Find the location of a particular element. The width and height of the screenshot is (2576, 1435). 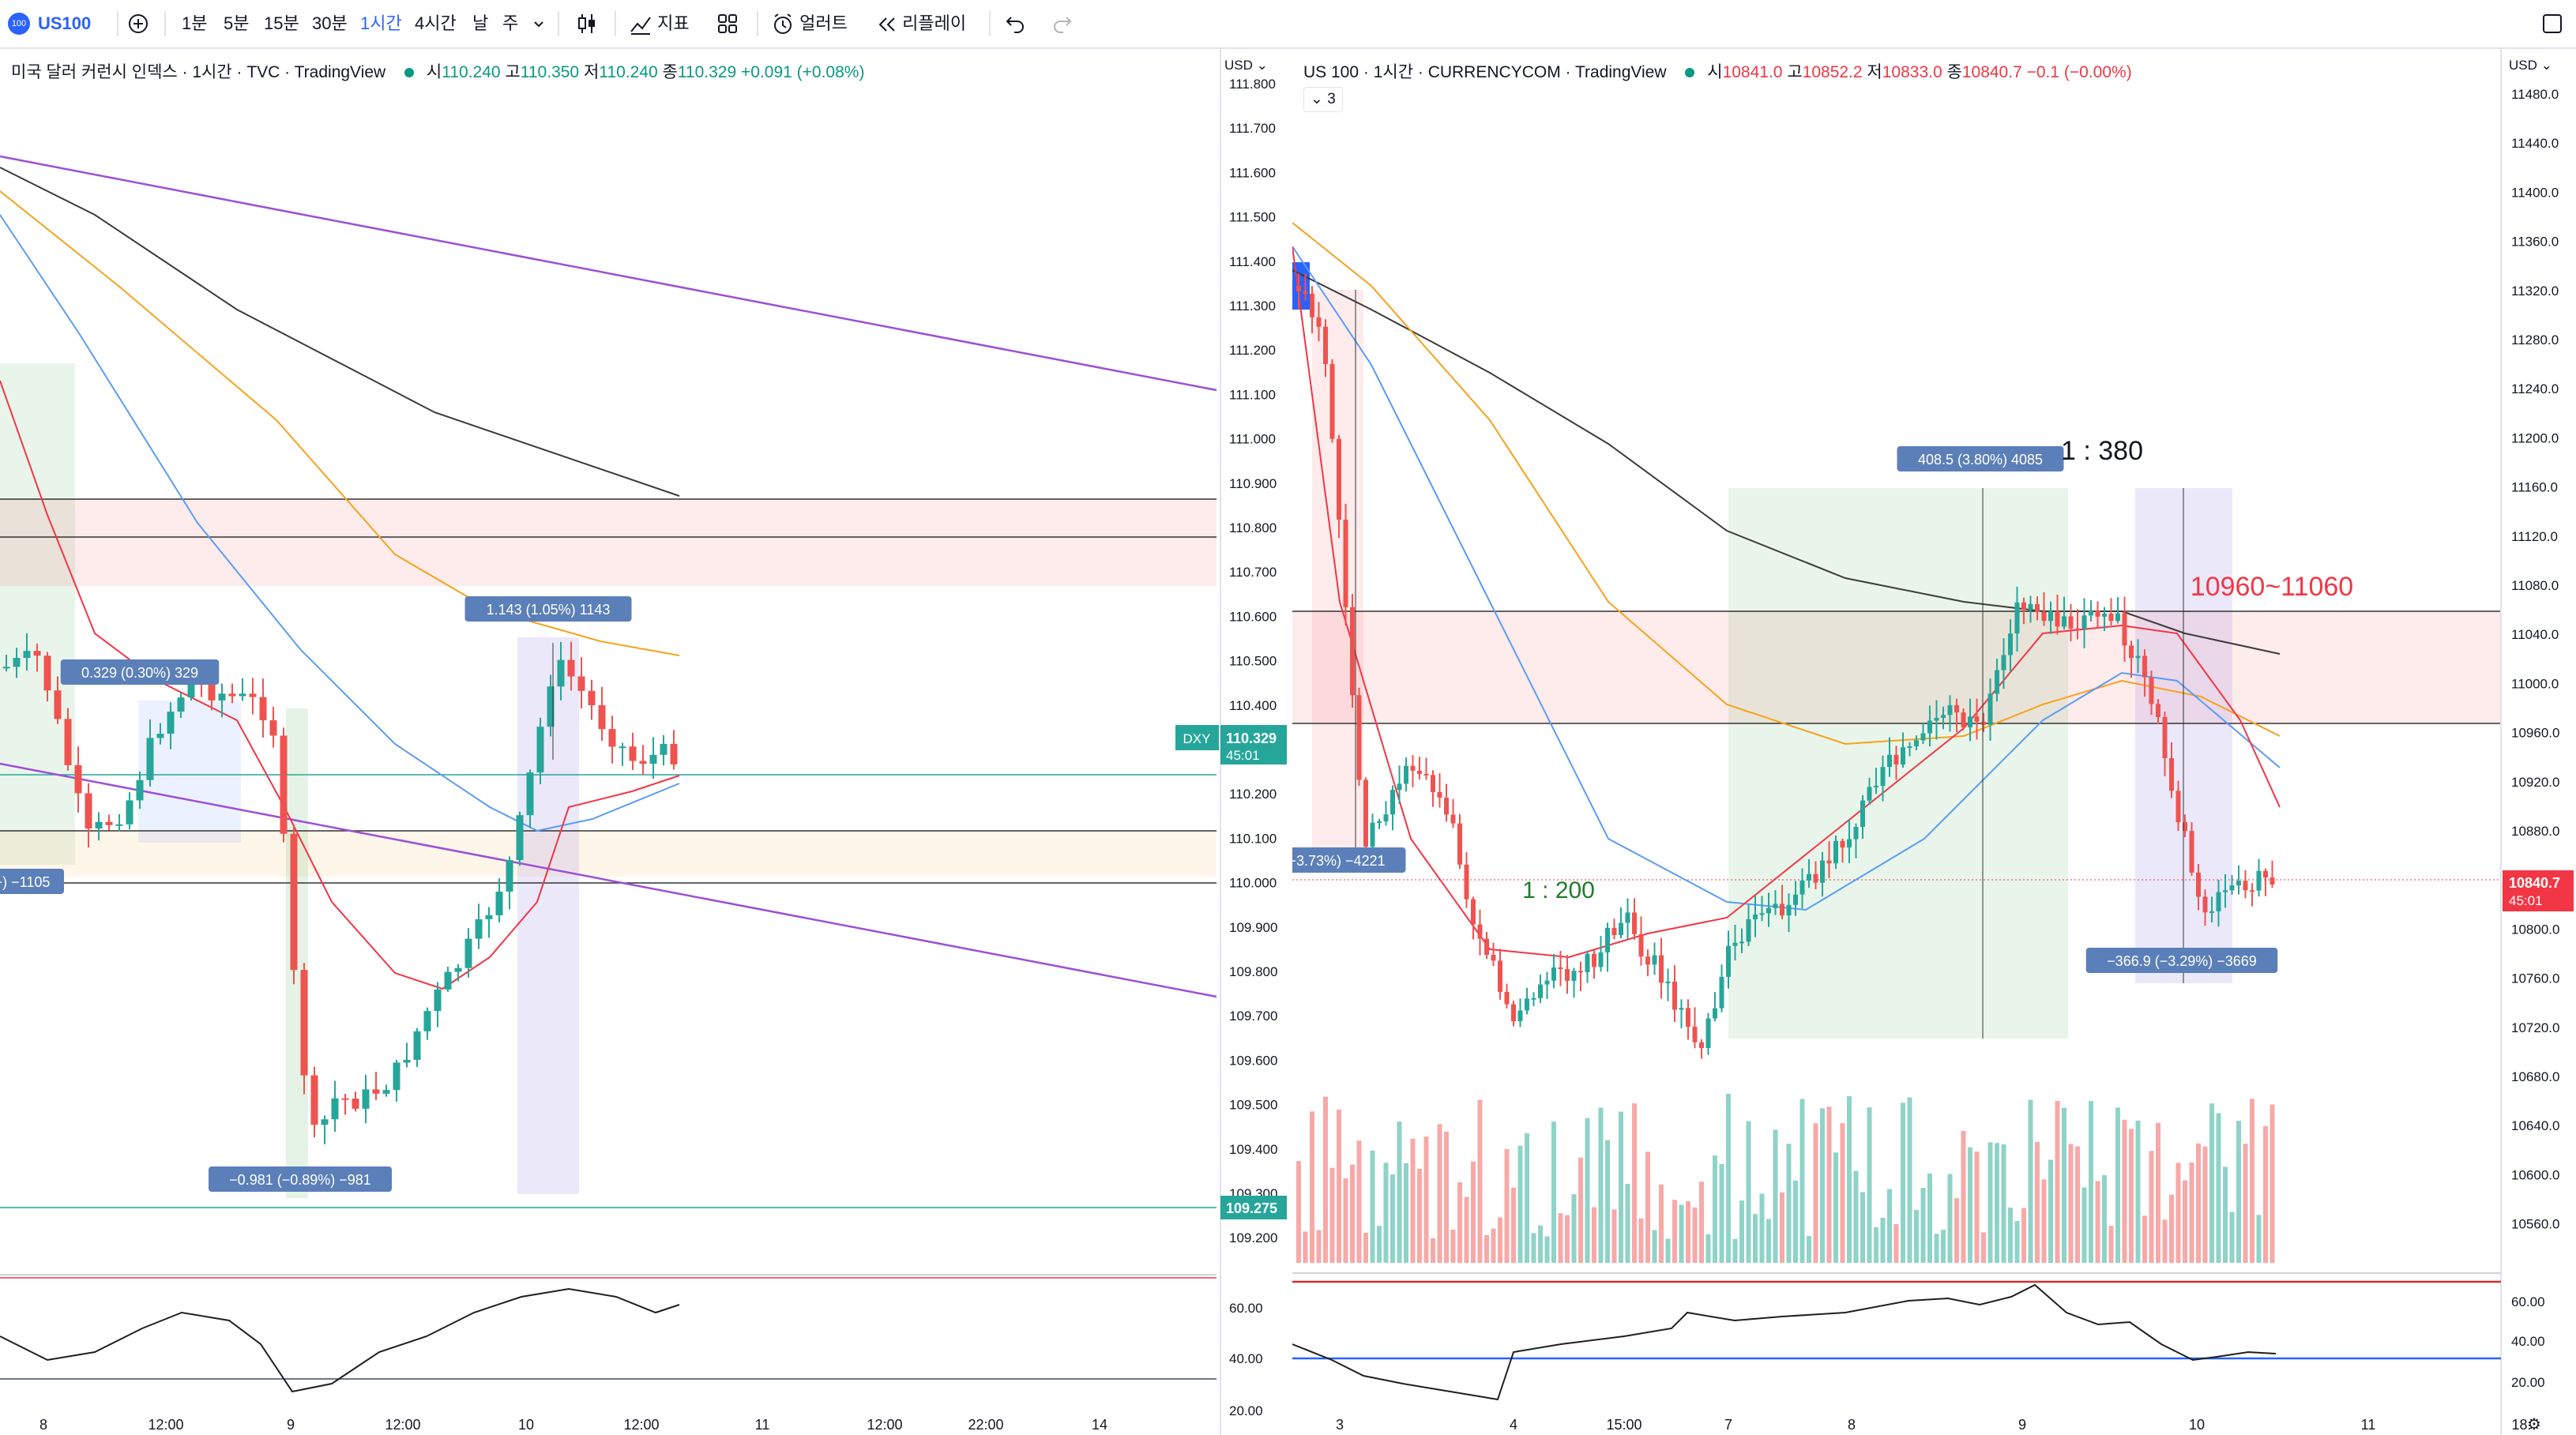

price-tick: 10720.0 is located at coordinates (2535, 1027).